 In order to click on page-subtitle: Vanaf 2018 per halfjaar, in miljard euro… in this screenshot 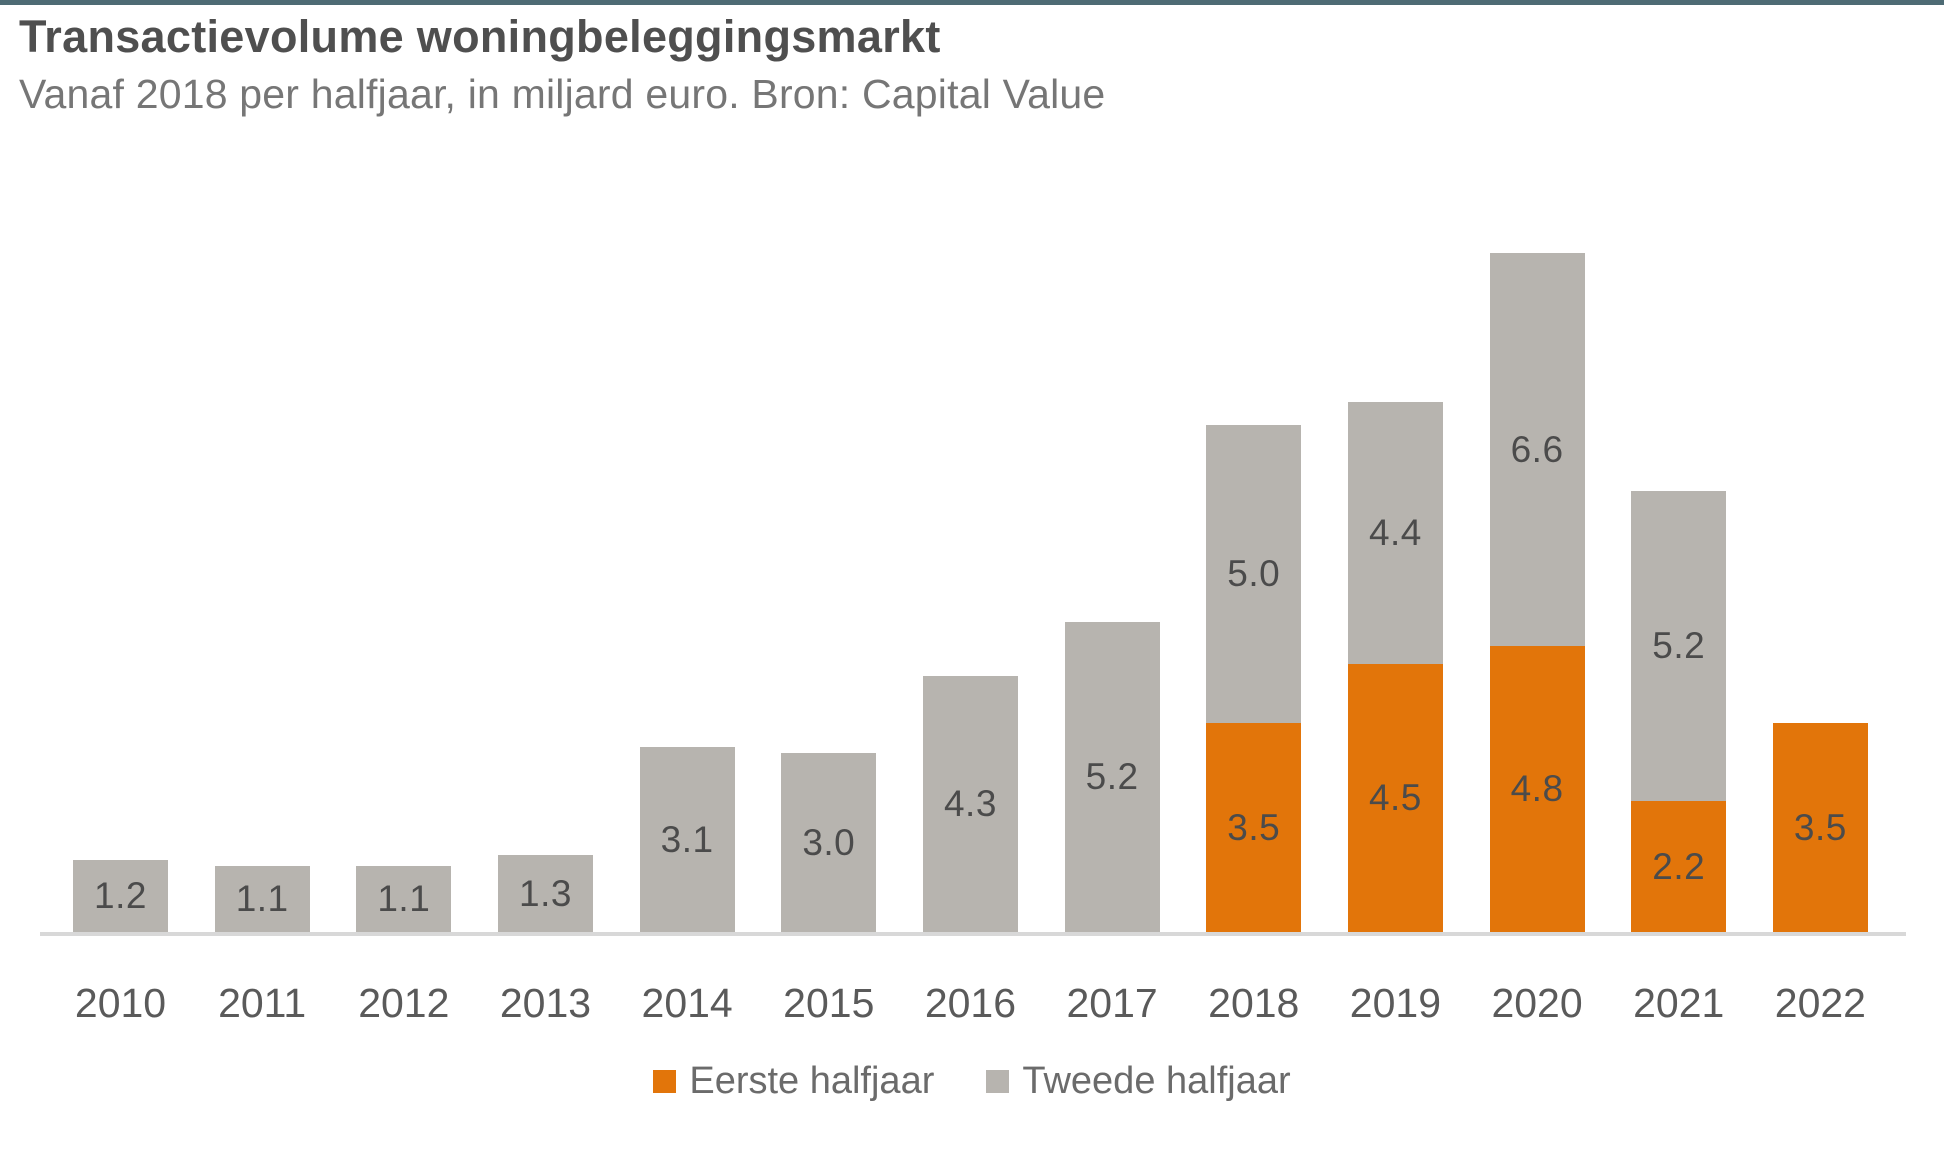, I will do `click(562, 93)`.